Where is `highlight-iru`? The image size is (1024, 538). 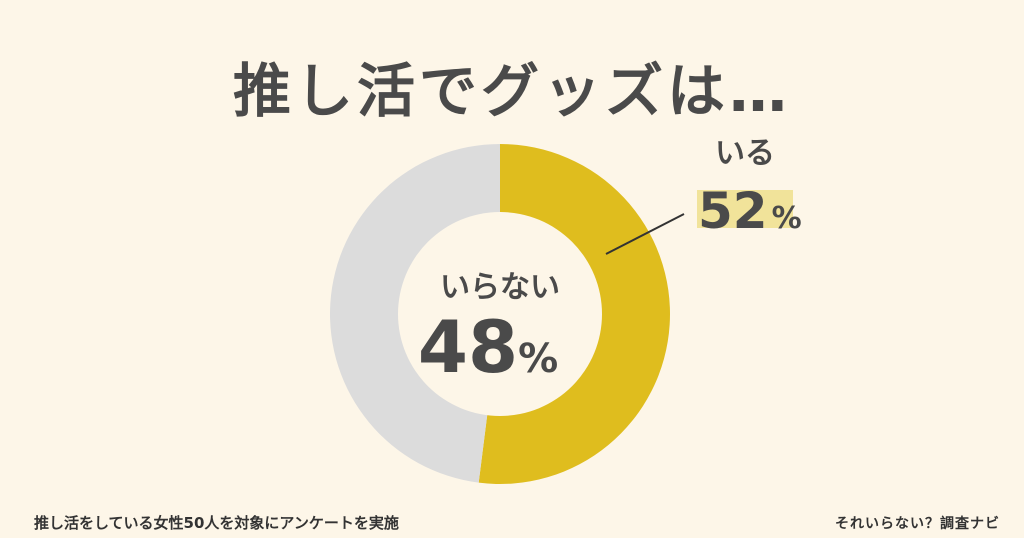 highlight-iru is located at coordinates (745, 209).